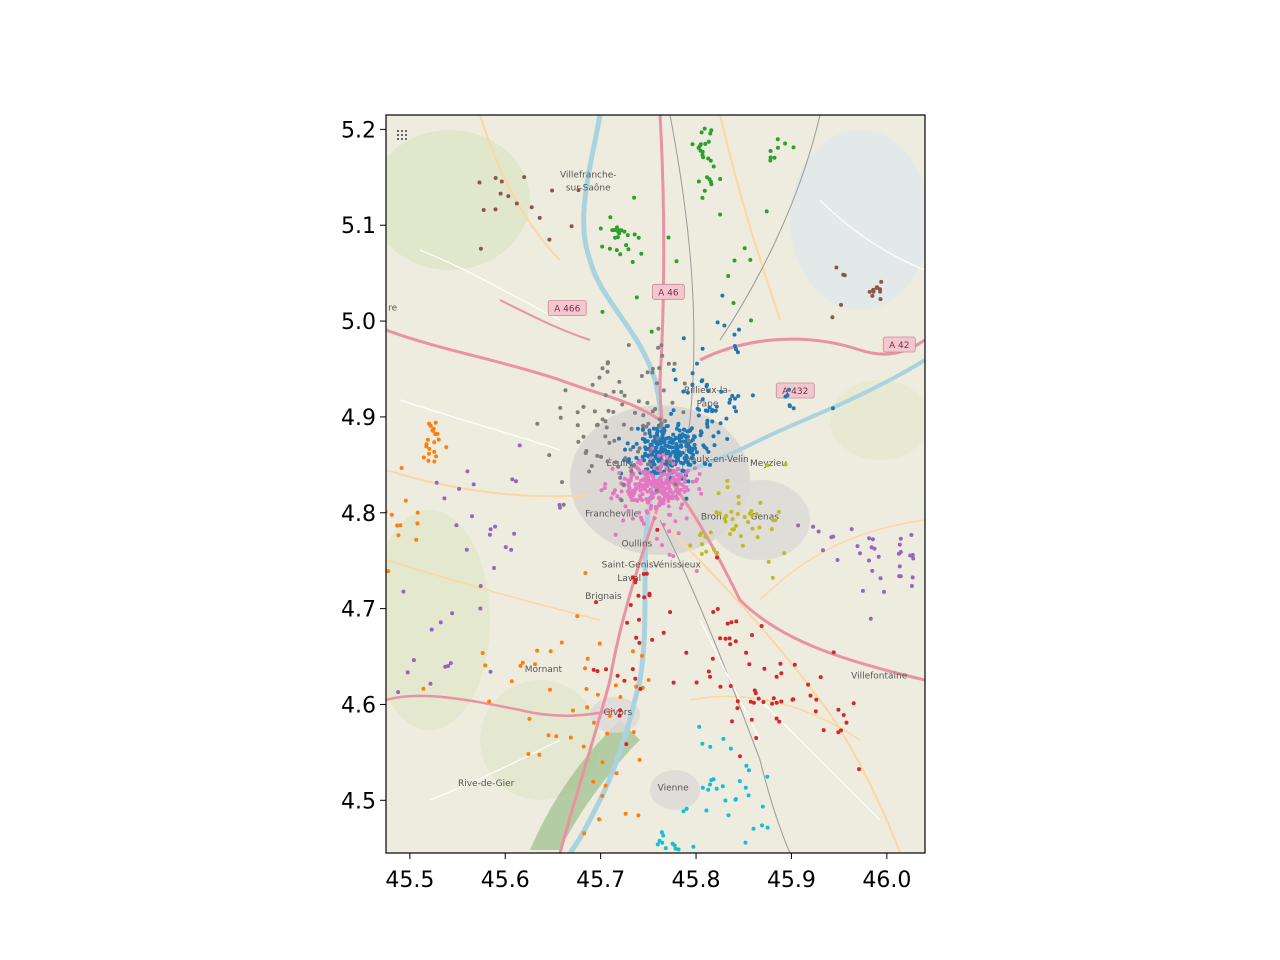 This screenshot has width=1280, height=960. What do you see at coordinates (600, 880) in the screenshot?
I see `x-tick-label: 45.7` at bounding box center [600, 880].